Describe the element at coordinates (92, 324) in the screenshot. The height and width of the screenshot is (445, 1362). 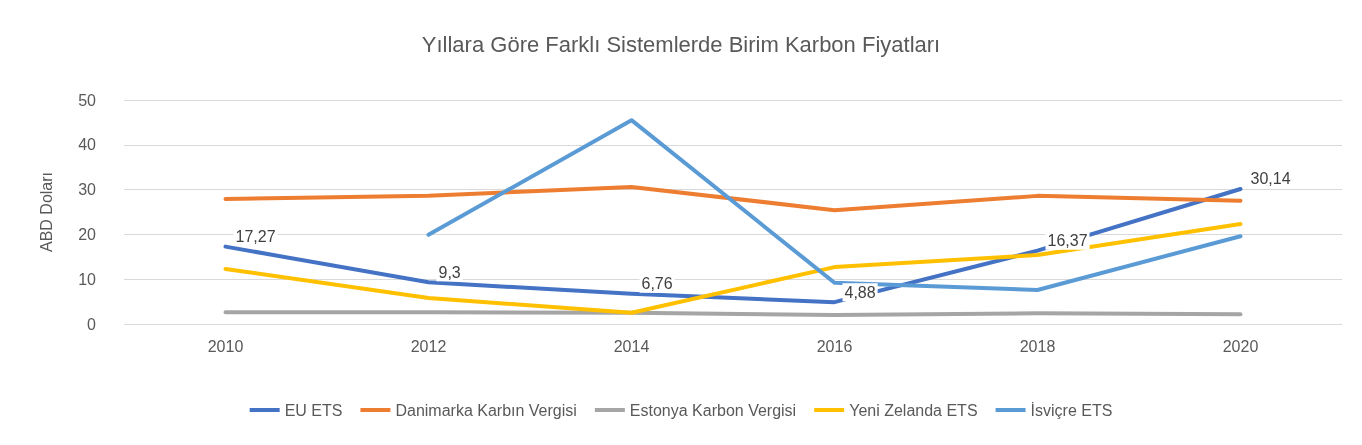
I see `y-tick-label: 0` at that location.